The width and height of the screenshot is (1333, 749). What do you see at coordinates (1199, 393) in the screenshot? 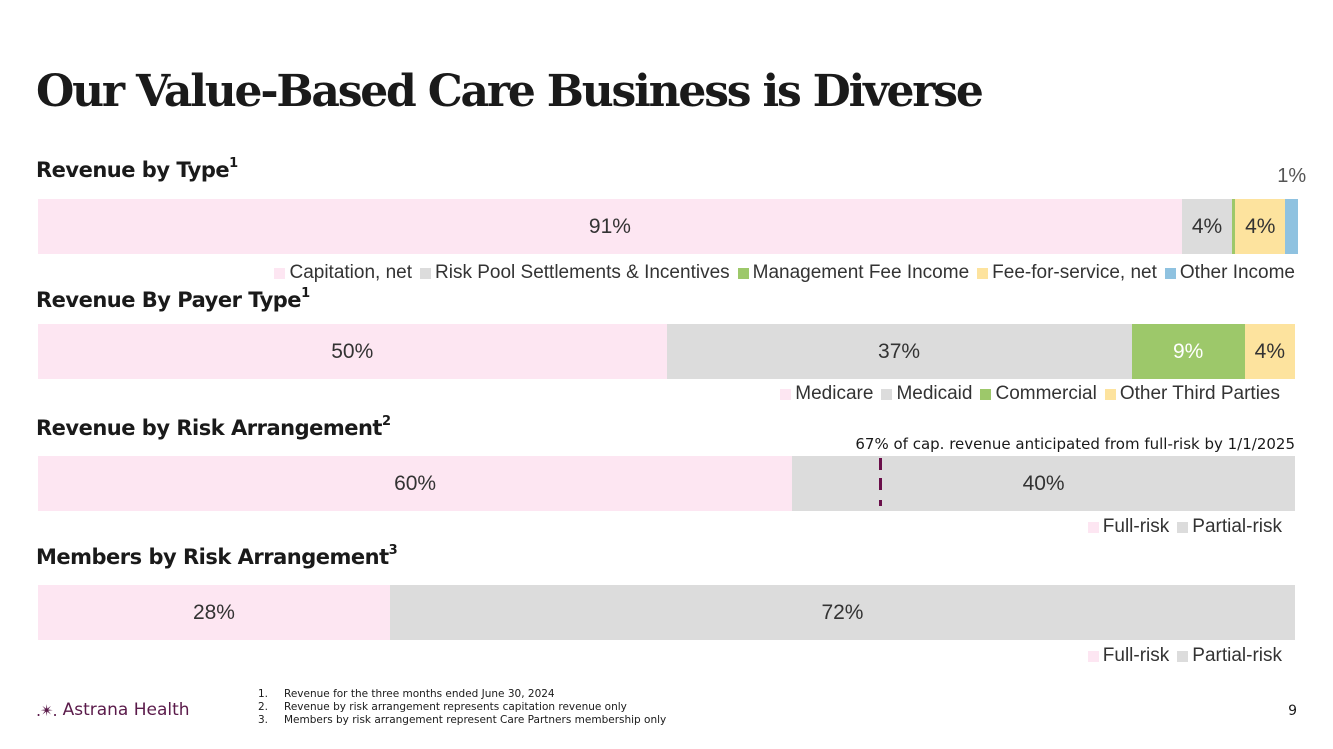
I see `legend-label: Other Third Parties` at bounding box center [1199, 393].